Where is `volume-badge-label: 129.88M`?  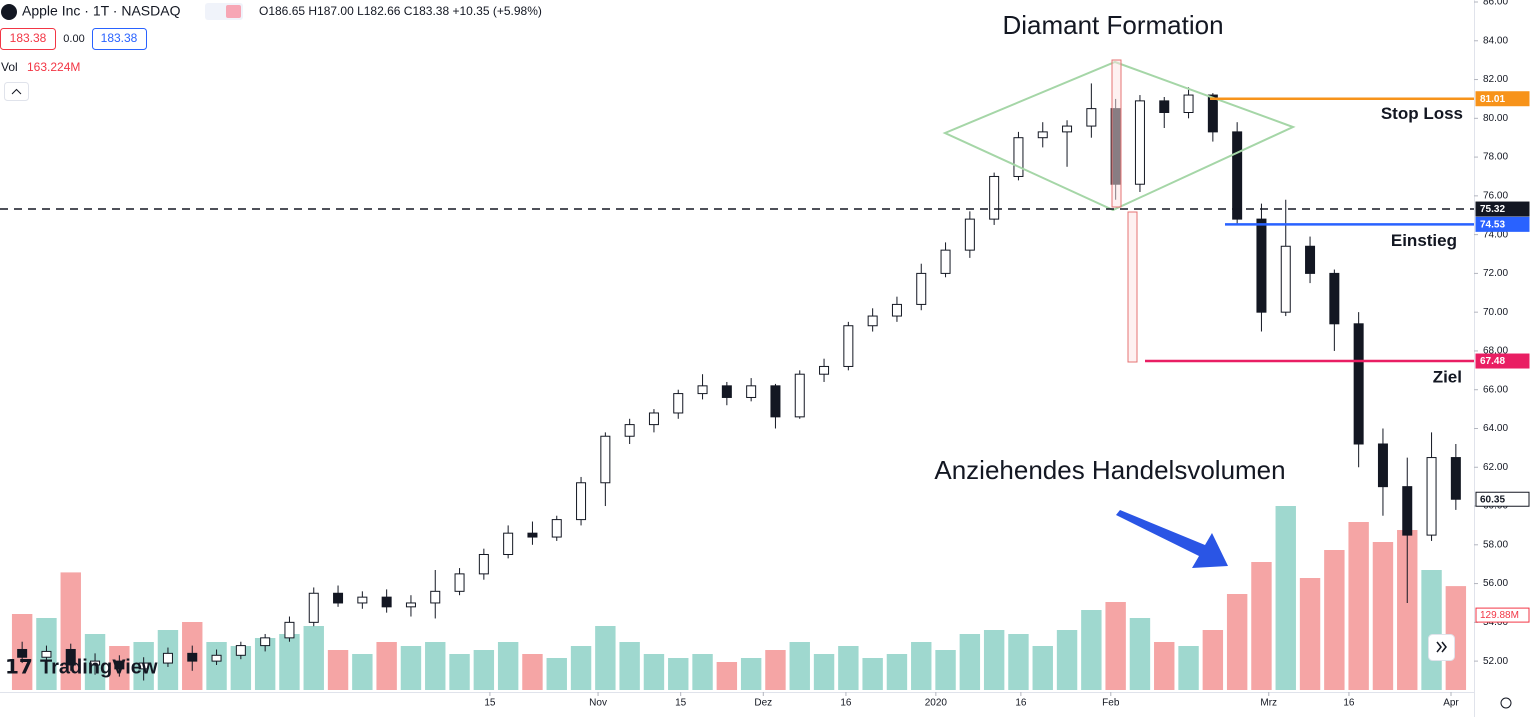
volume-badge-label: 129.88M is located at coordinates (1499, 615).